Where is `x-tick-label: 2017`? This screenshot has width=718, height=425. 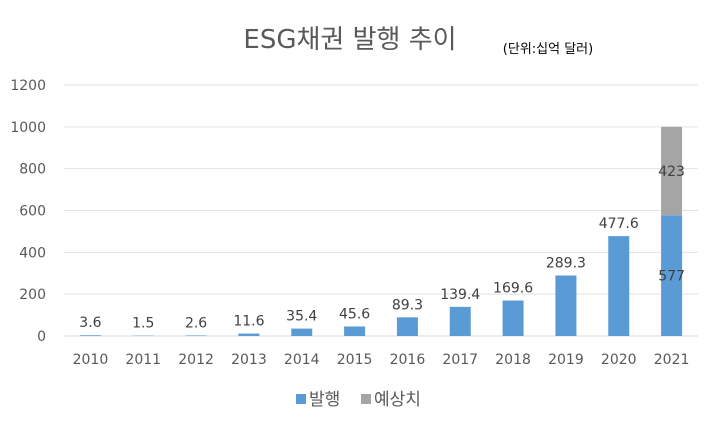
x-tick-label: 2017 is located at coordinates (460, 360).